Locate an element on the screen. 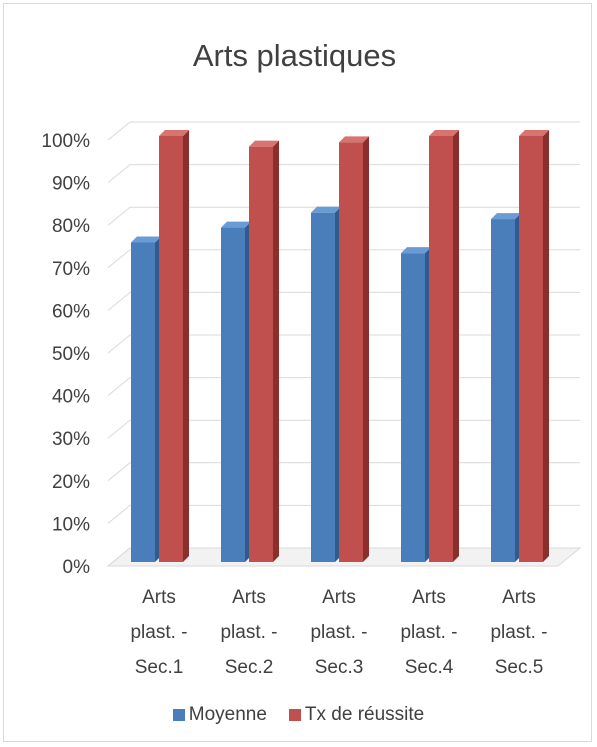 This screenshot has width=597, height=747. legend-swatch-moyenne is located at coordinates (178, 715).